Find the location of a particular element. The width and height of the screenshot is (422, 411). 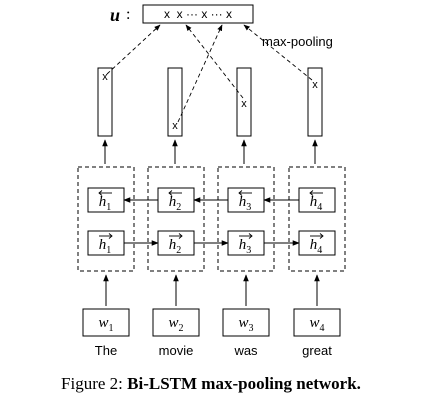

output-label: u is located at coordinates (115, 15).